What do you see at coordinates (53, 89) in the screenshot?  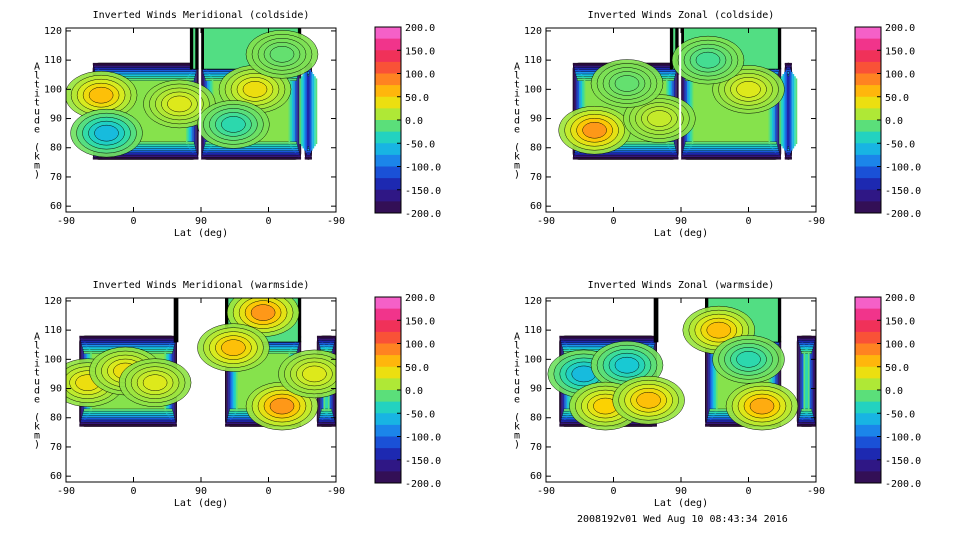 I see `y-tick-label: 100` at bounding box center [53, 89].